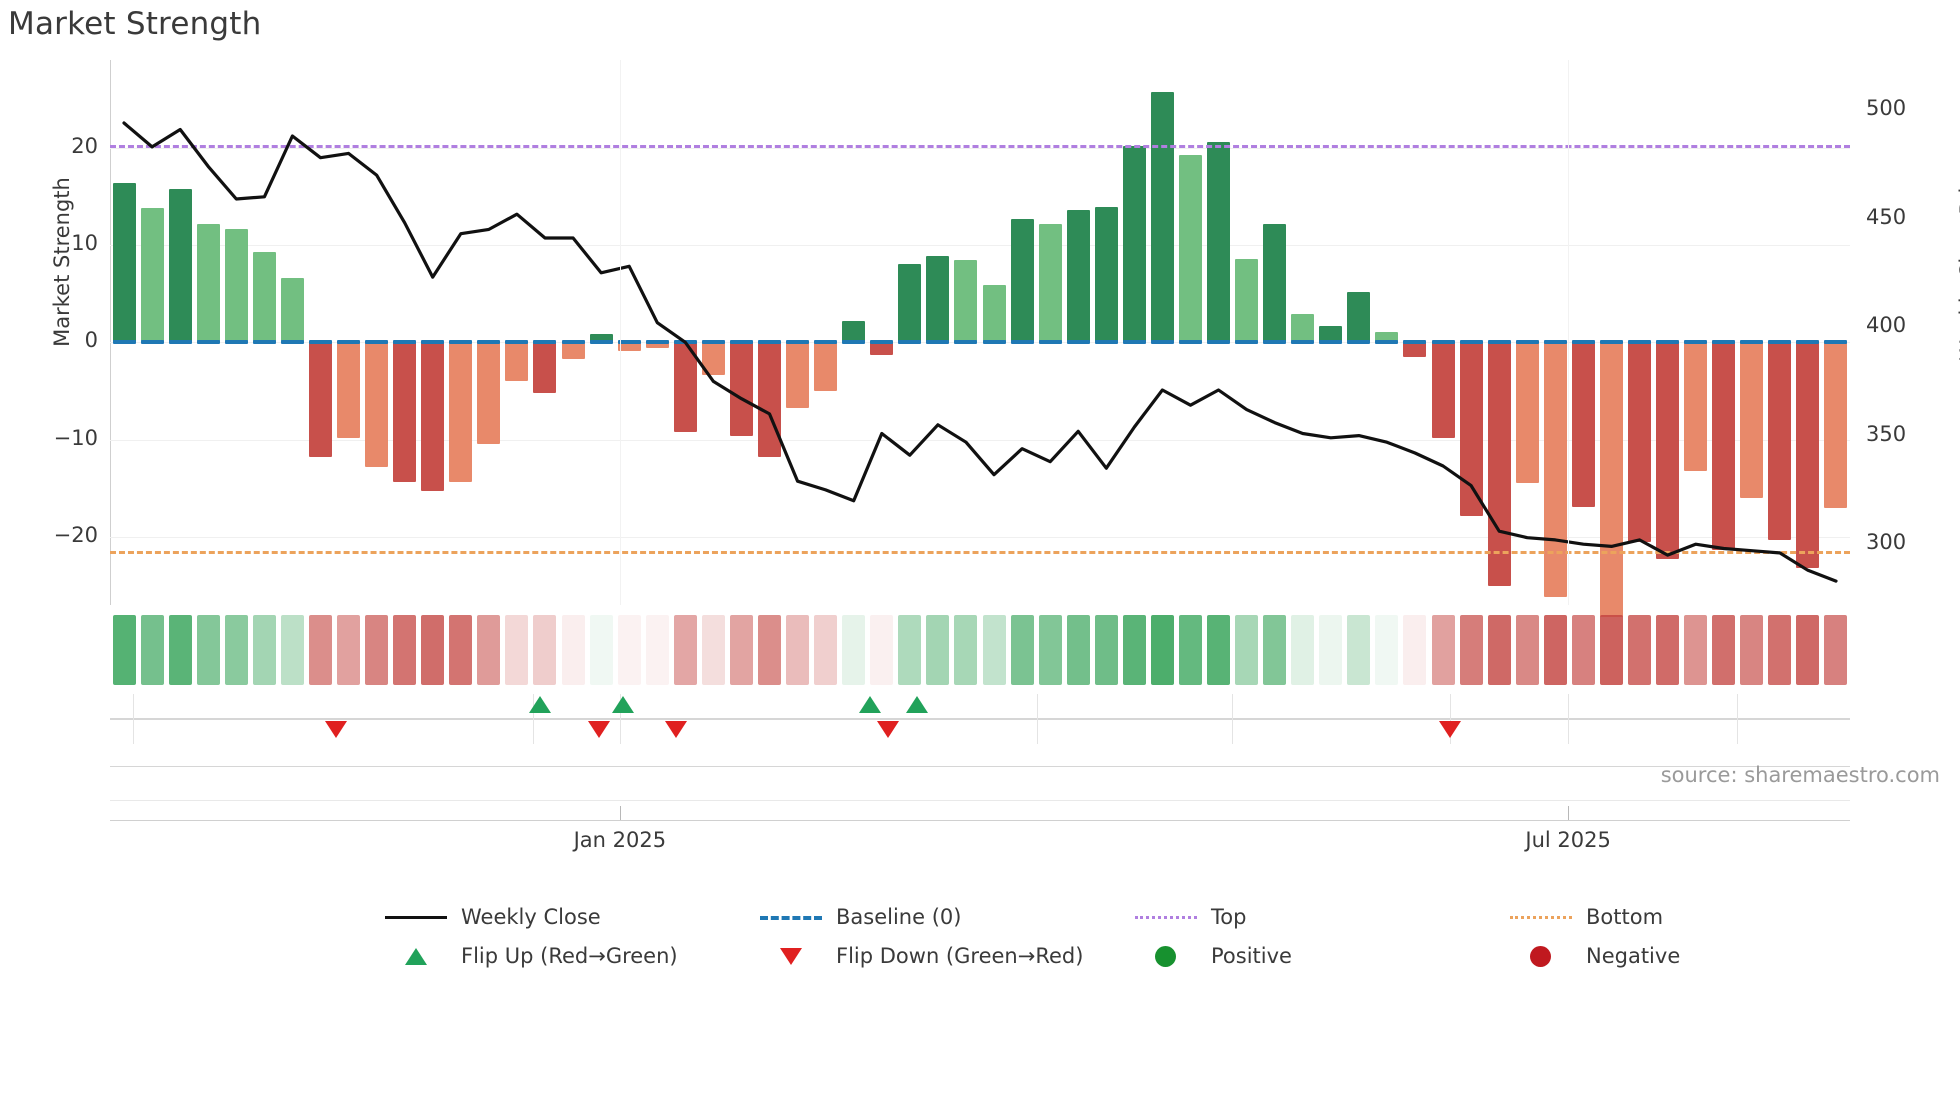 This screenshot has width=1960, height=1102. I want to click on left-tick-label: 20, so click(84, 145).